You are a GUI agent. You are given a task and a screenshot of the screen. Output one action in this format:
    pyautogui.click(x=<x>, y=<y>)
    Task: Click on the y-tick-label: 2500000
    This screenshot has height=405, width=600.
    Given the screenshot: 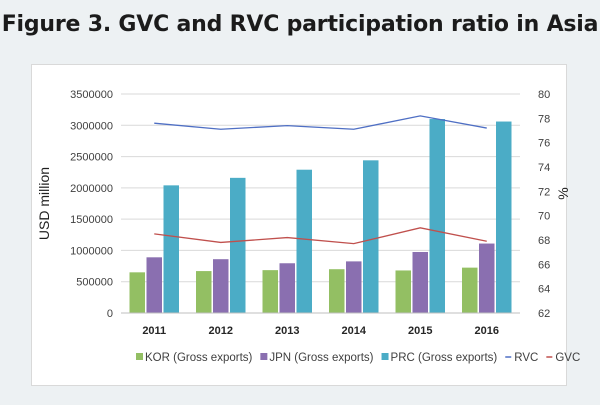 What is the action you would take?
    pyautogui.click(x=91, y=158)
    